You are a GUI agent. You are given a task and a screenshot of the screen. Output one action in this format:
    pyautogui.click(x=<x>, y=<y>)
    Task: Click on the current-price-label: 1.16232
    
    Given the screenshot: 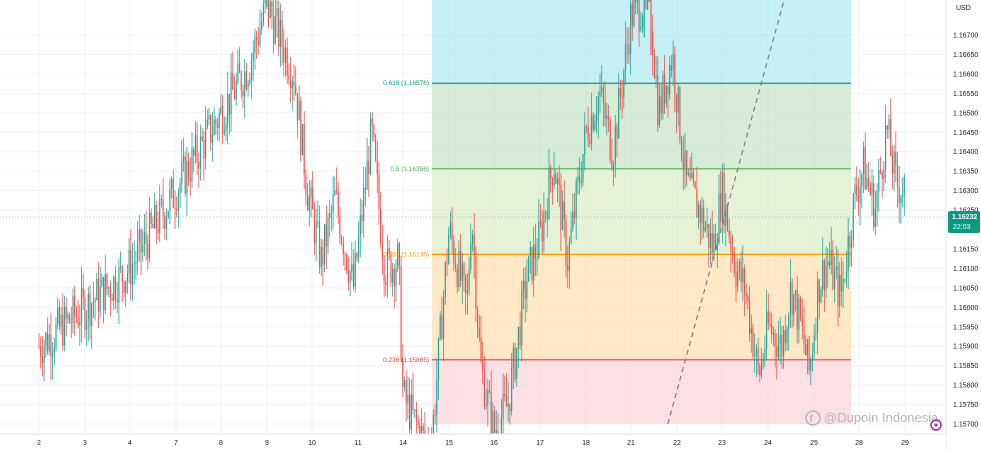 What is the action you would take?
    pyautogui.click(x=964, y=217)
    